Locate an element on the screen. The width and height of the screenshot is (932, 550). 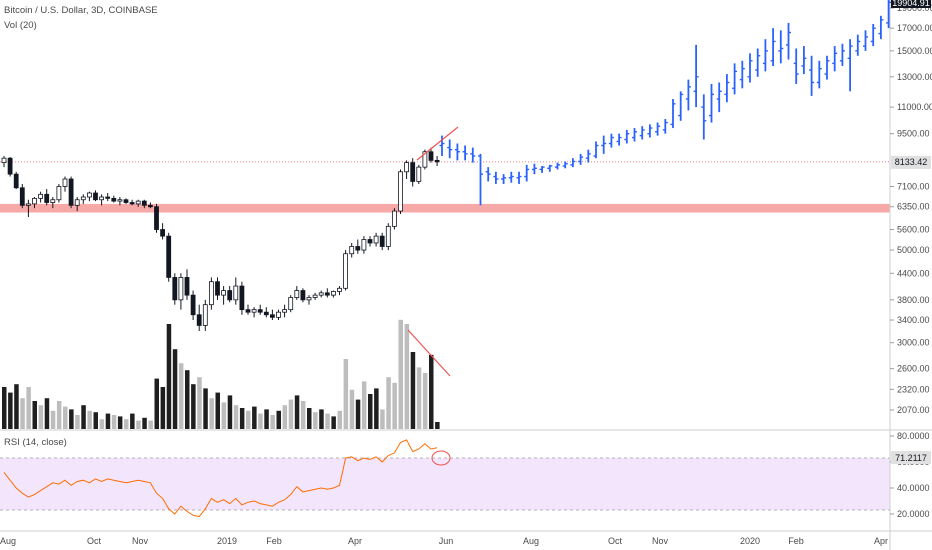
rsi-highlight-circle is located at coordinates (441, 458).